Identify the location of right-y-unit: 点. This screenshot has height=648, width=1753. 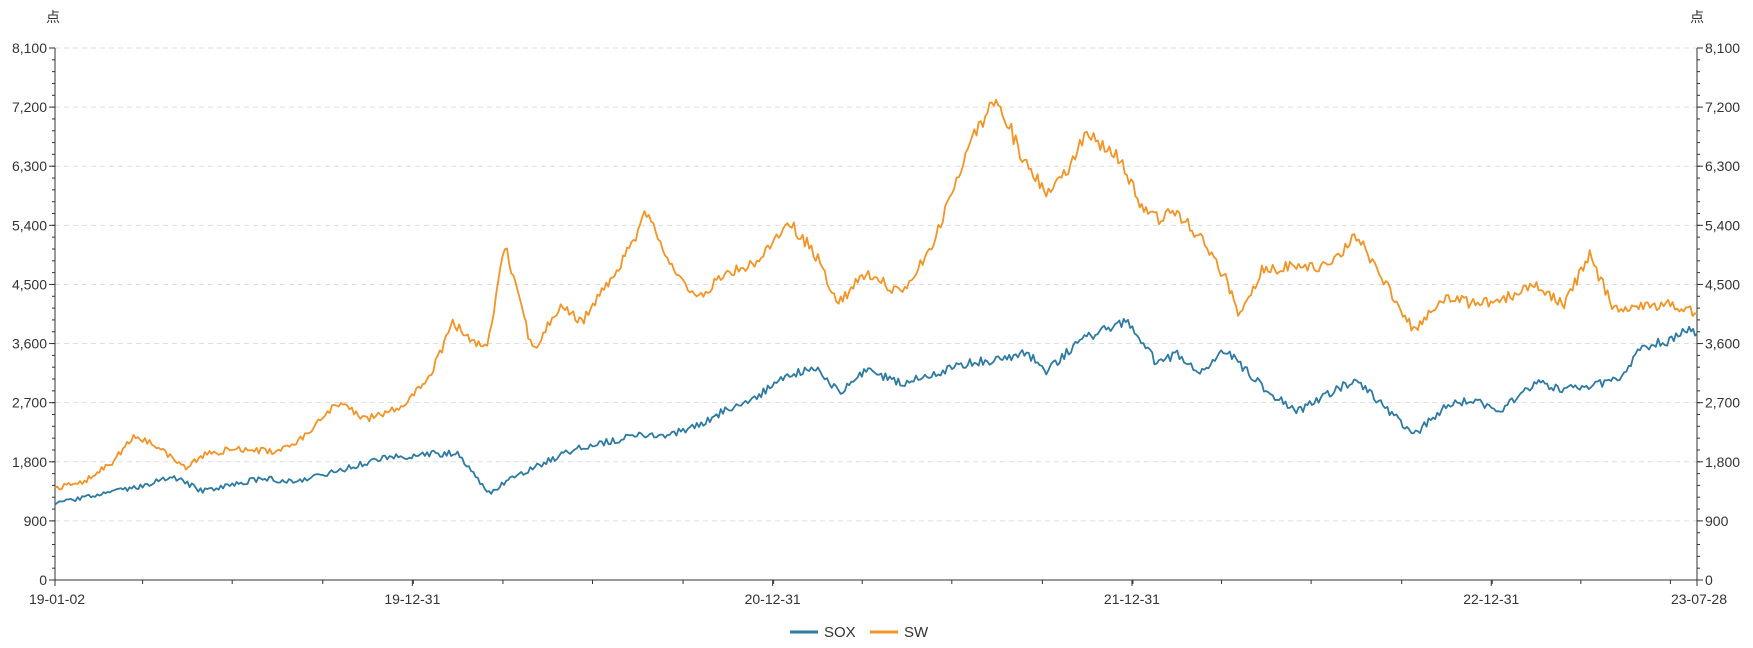
(1697, 17).